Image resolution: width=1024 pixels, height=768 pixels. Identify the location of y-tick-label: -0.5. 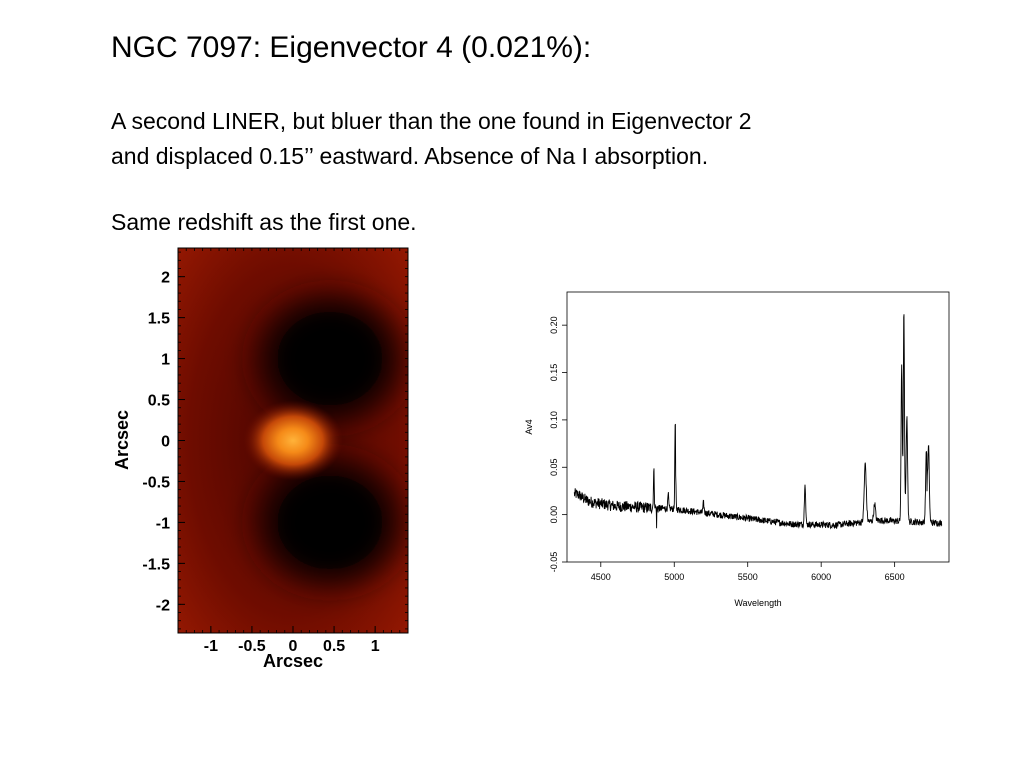
(156, 482).